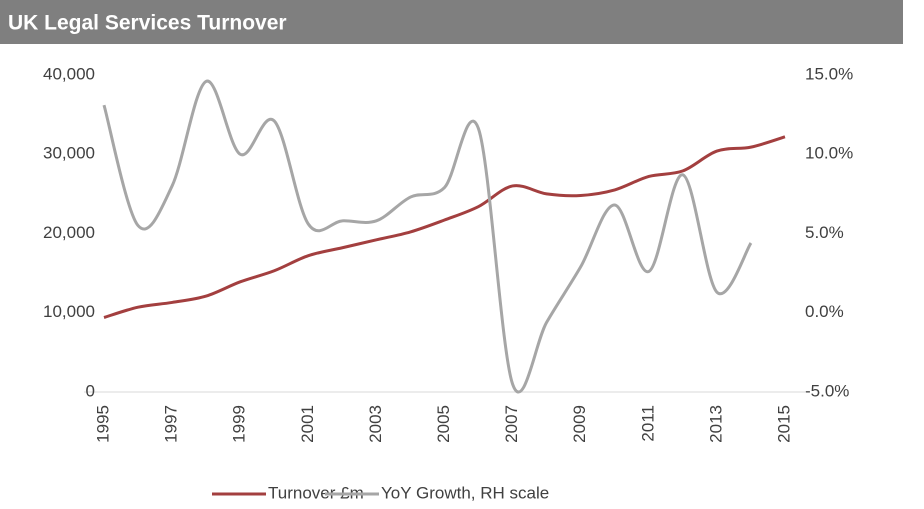 This screenshot has height=509, width=924. I want to click on y-tick-label: 30,000, so click(69, 153).